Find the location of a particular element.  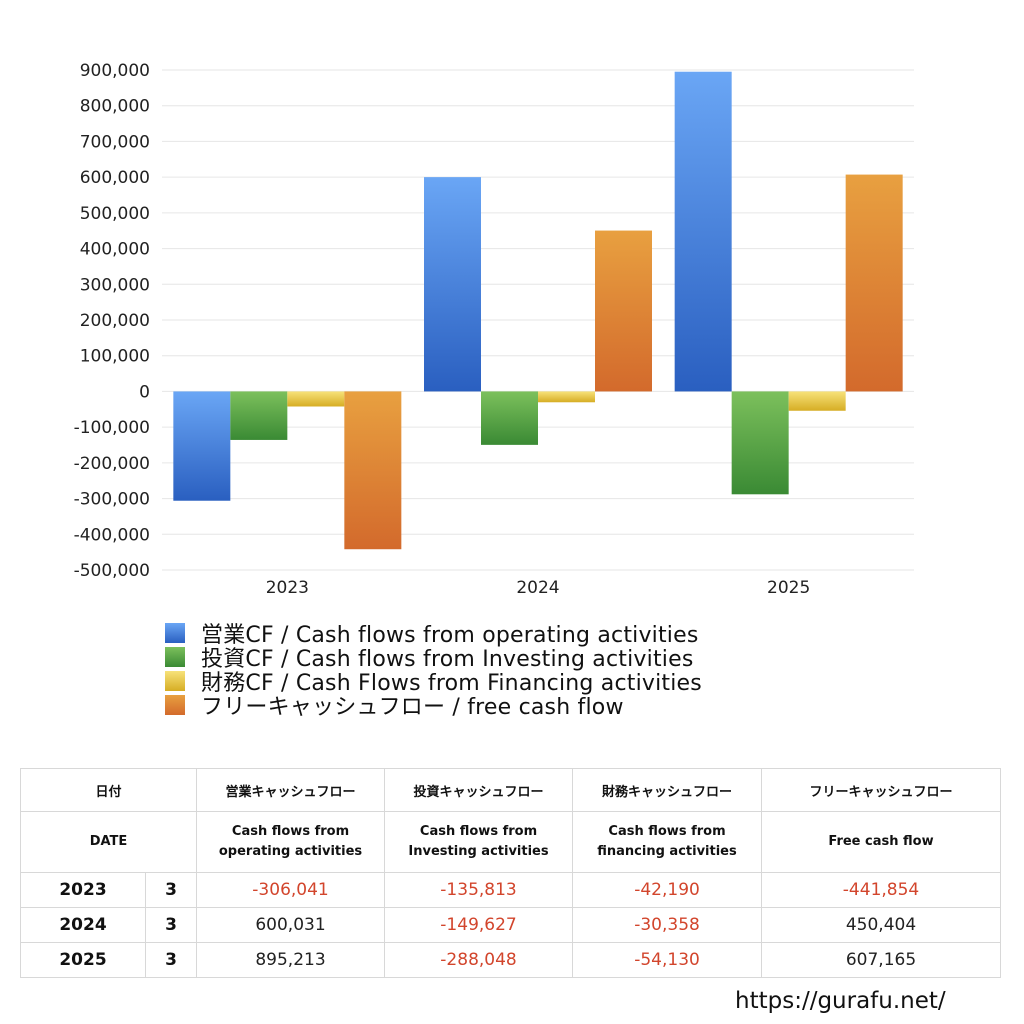

y-tick-label: 500,000 is located at coordinates (115, 214).